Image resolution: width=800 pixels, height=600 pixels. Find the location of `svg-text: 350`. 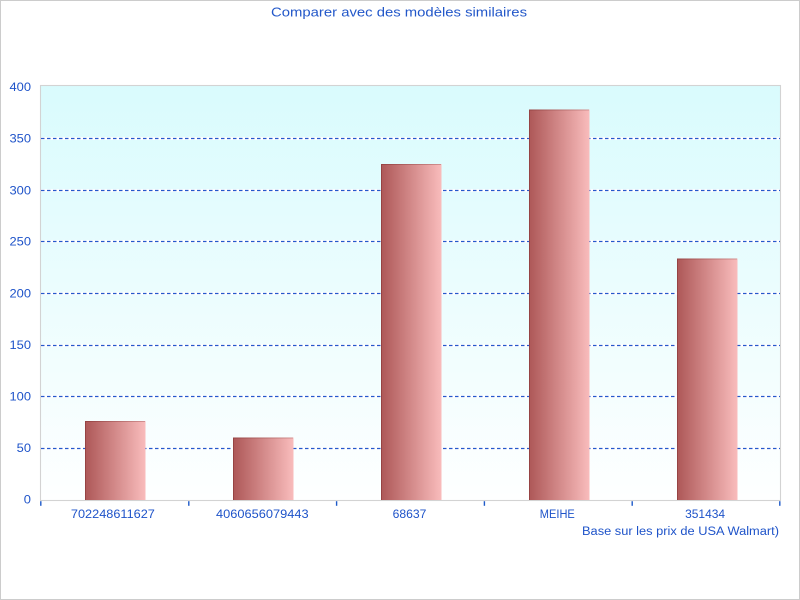

svg-text: 350 is located at coordinates (21, 140).